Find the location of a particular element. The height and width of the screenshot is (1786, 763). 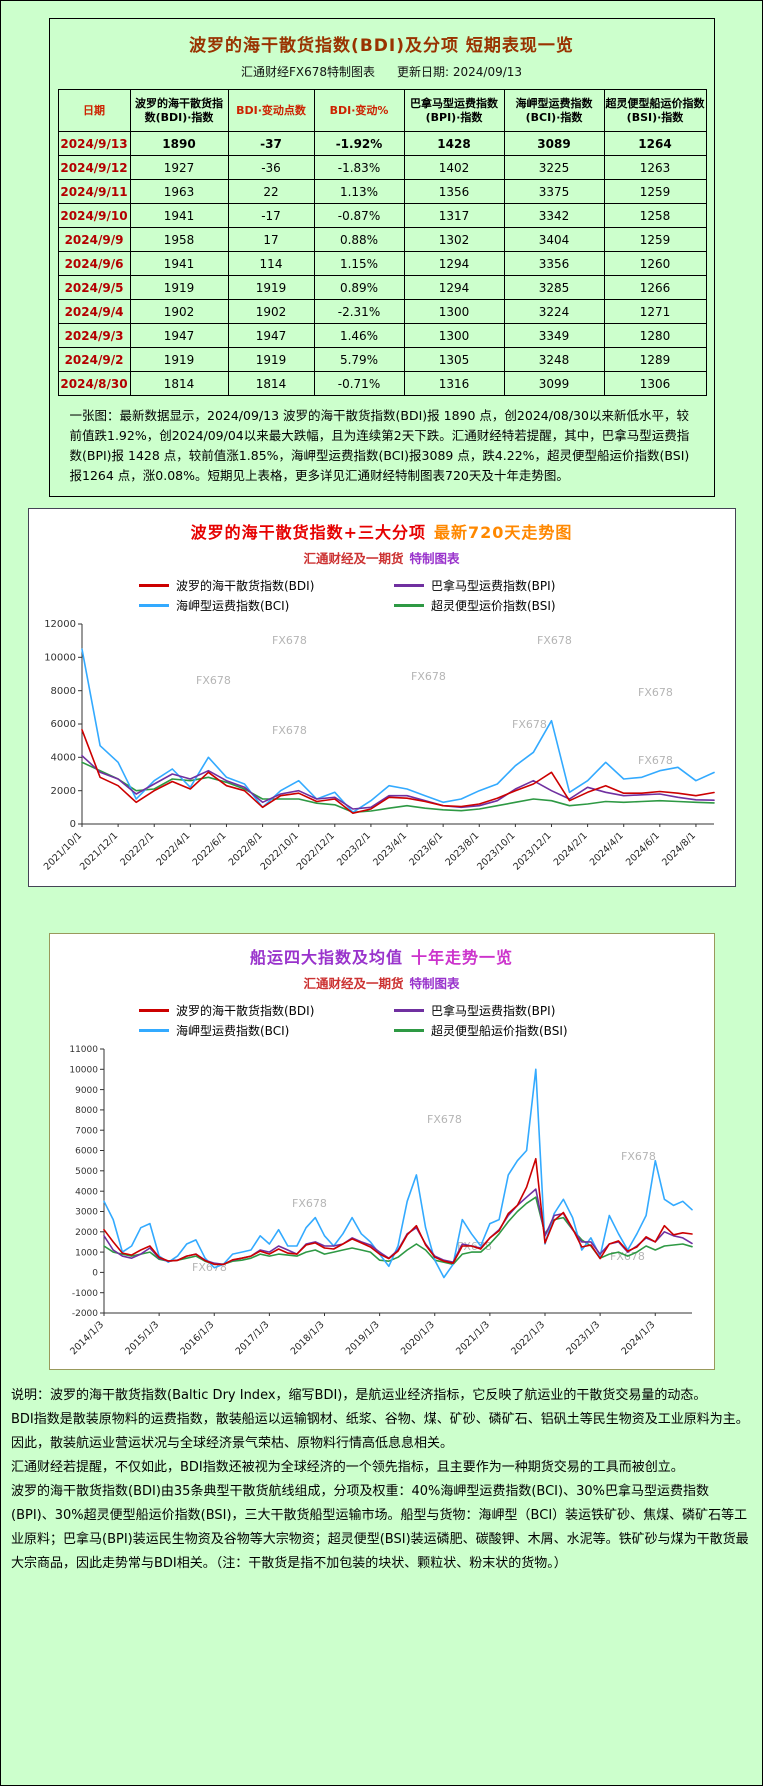

table-row: 2024/8/30 1814 1814 -0.71% 1316 3099 1306 is located at coordinates (382, 383).